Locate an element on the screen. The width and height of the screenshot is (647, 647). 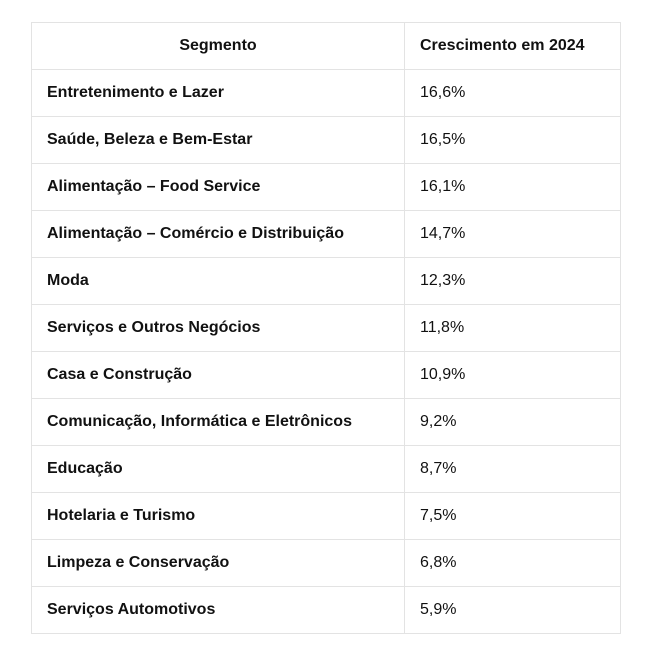
table-row: Alimentação – Food Service 16,1% is located at coordinates (326, 187).